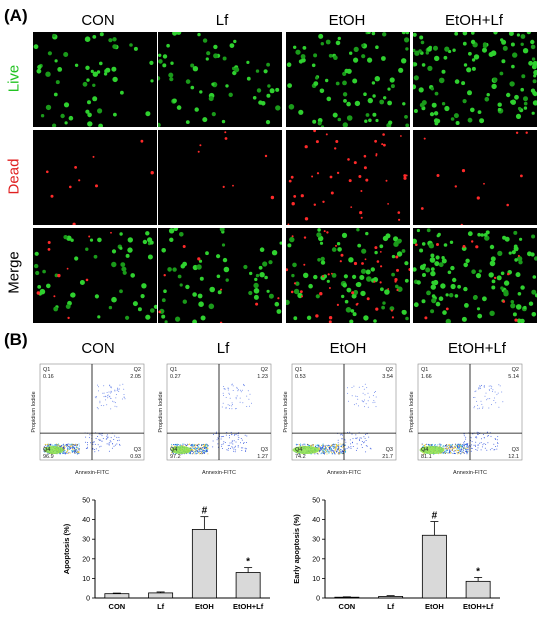 Image resolution: width=550 pixels, height=618 pixels. I want to click on quadrant-q3-label: Q3, so click(264, 450).